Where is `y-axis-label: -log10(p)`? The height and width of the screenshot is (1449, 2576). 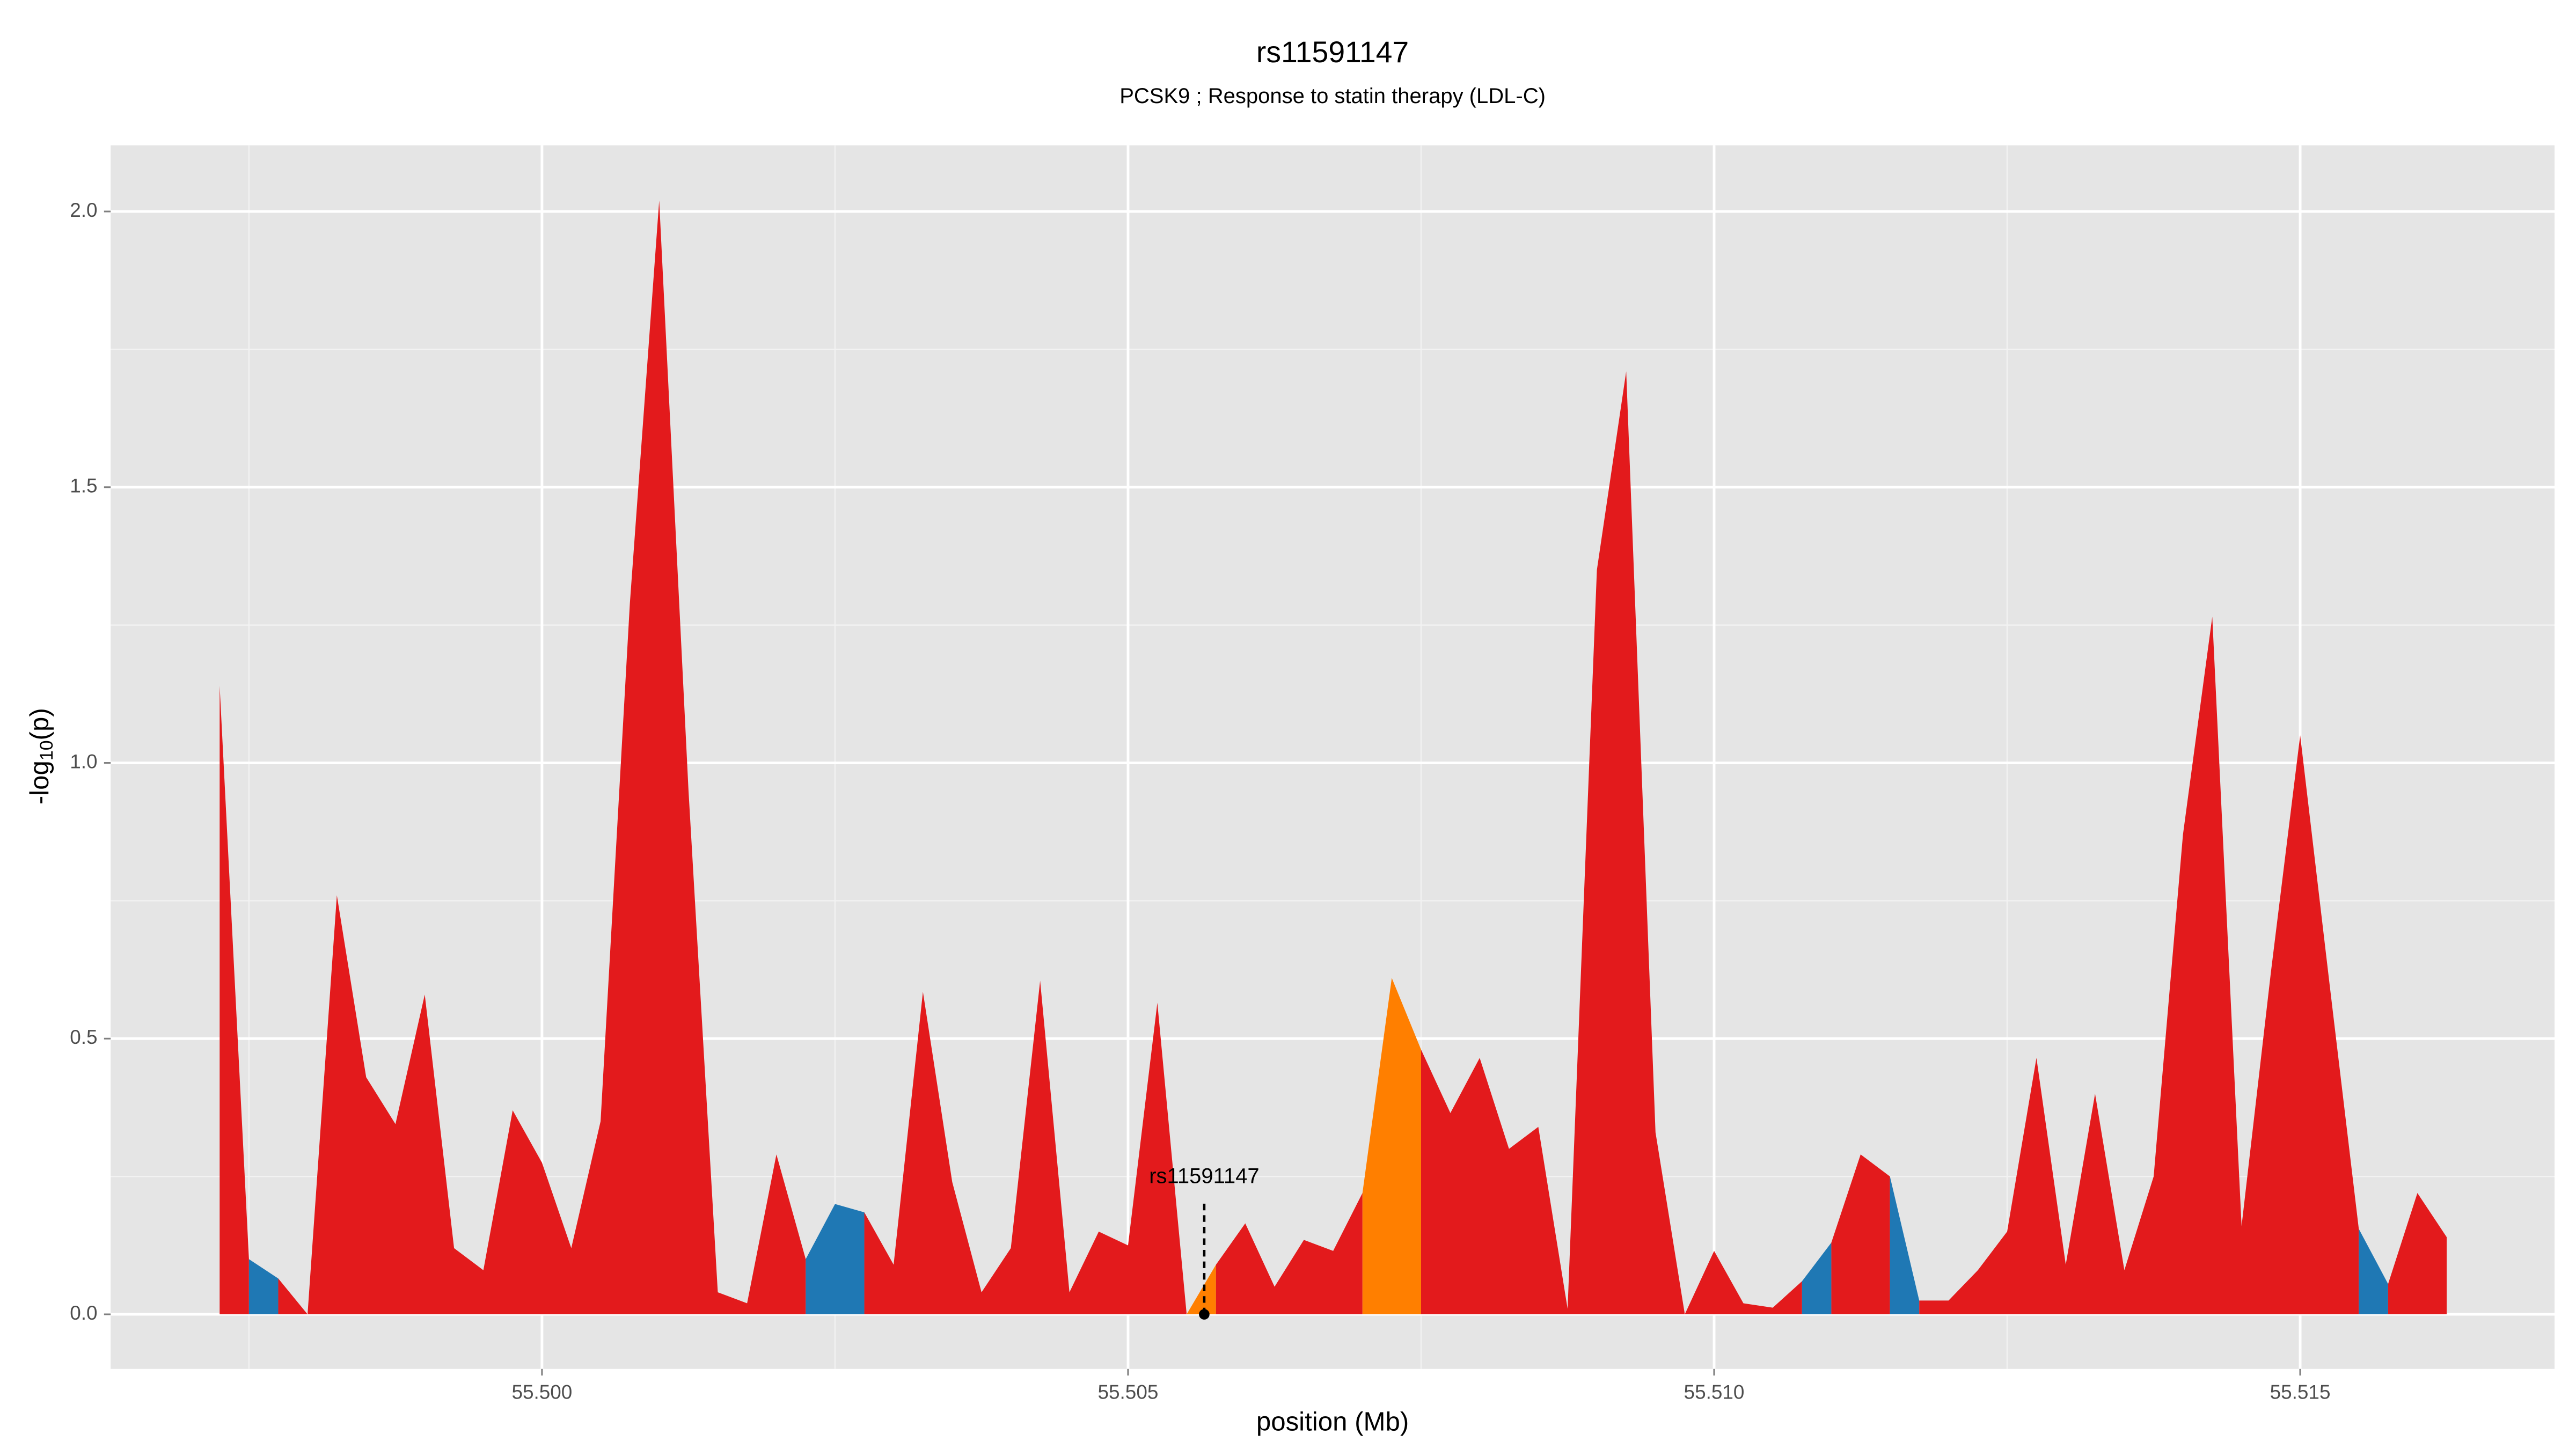
y-axis-label: -log10(p) is located at coordinates (41, 756).